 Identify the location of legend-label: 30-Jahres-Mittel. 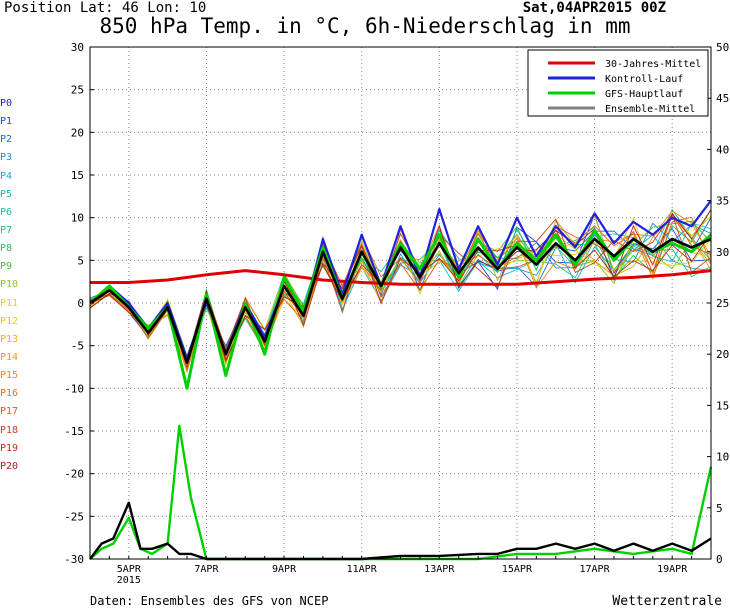
(653, 64).